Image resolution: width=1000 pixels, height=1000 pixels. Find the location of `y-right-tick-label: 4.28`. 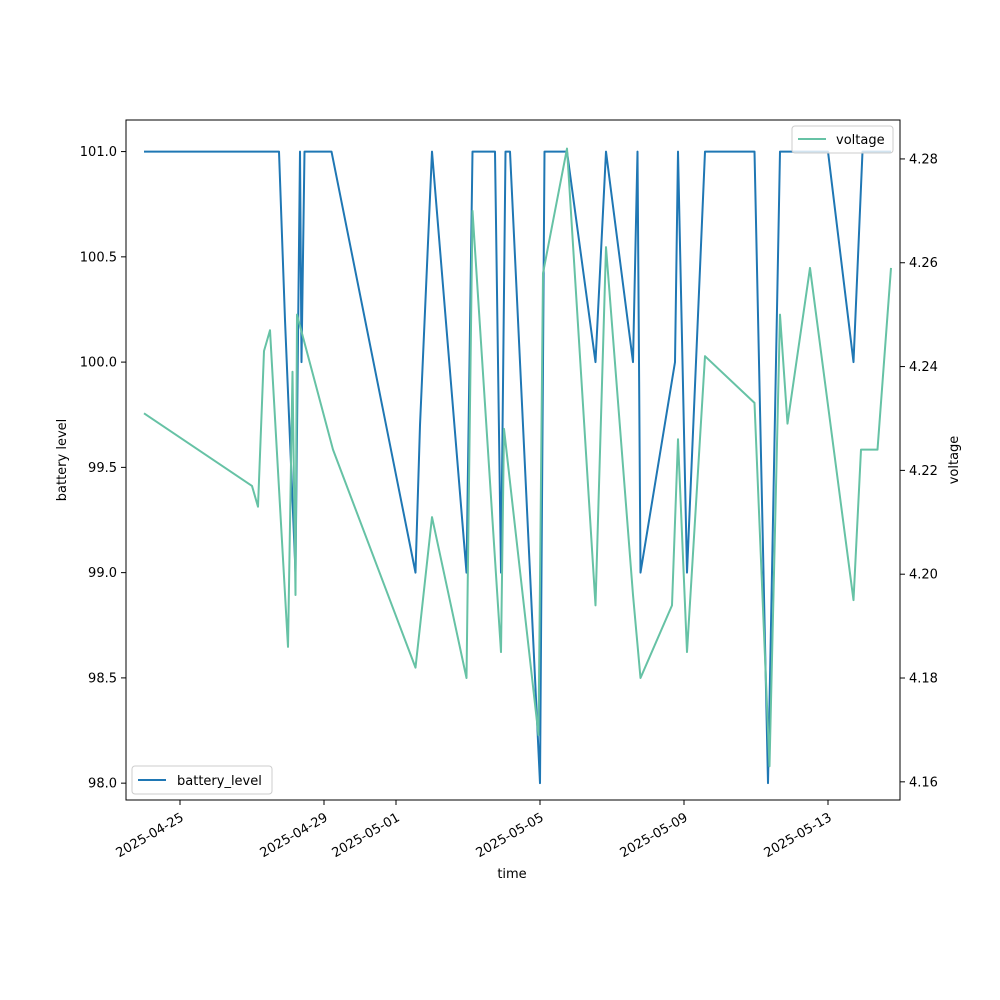

y-right-tick-label: 4.28 is located at coordinates (923, 159).